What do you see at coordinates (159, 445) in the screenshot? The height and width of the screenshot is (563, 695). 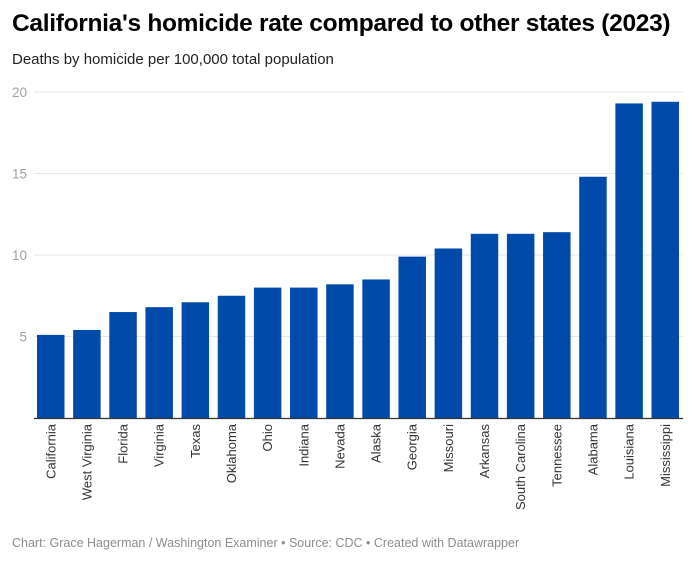 I see `x-tick-label: Virginia` at bounding box center [159, 445].